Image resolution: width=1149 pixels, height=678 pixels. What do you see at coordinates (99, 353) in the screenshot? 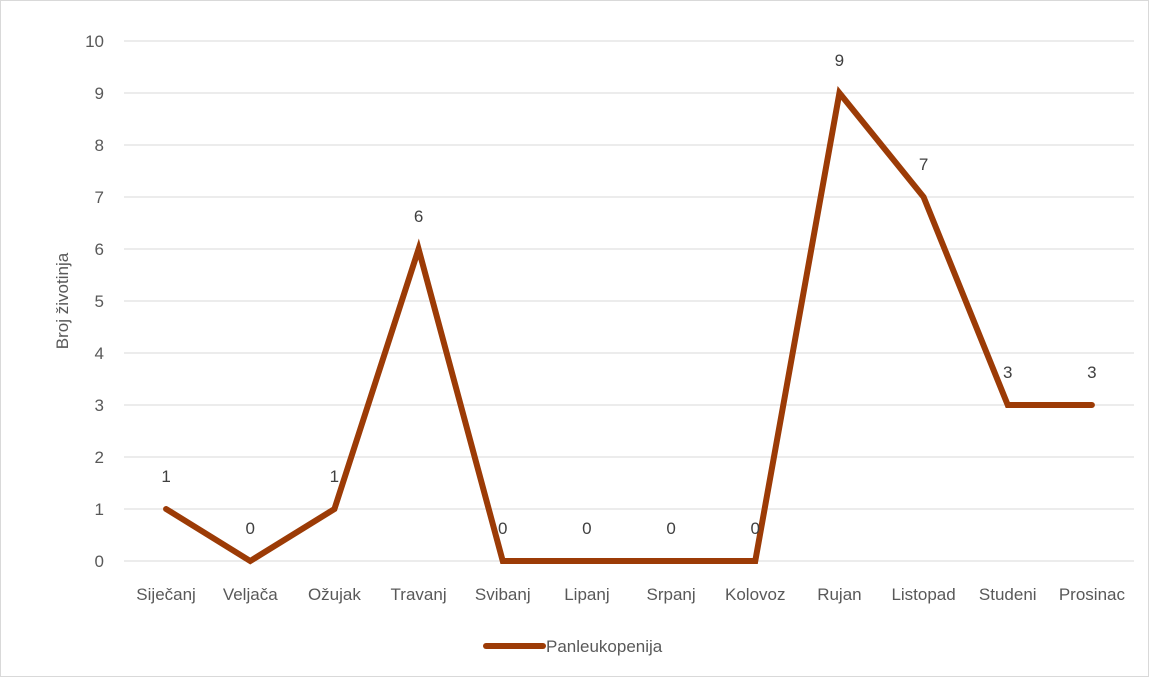
I see `y-tick-label: 4` at bounding box center [99, 353].